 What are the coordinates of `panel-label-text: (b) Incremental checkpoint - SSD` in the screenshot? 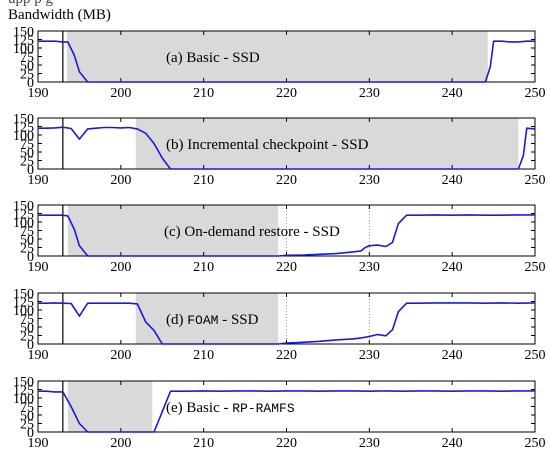 It's located at (267, 145).